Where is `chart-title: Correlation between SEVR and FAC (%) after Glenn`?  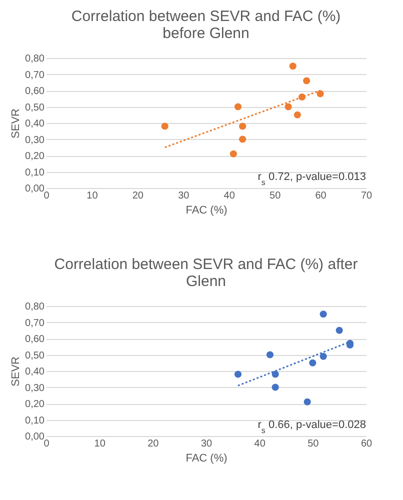 chart-title: Correlation between SEVR and FAC (%) after Glenn is located at coordinates (206, 273).